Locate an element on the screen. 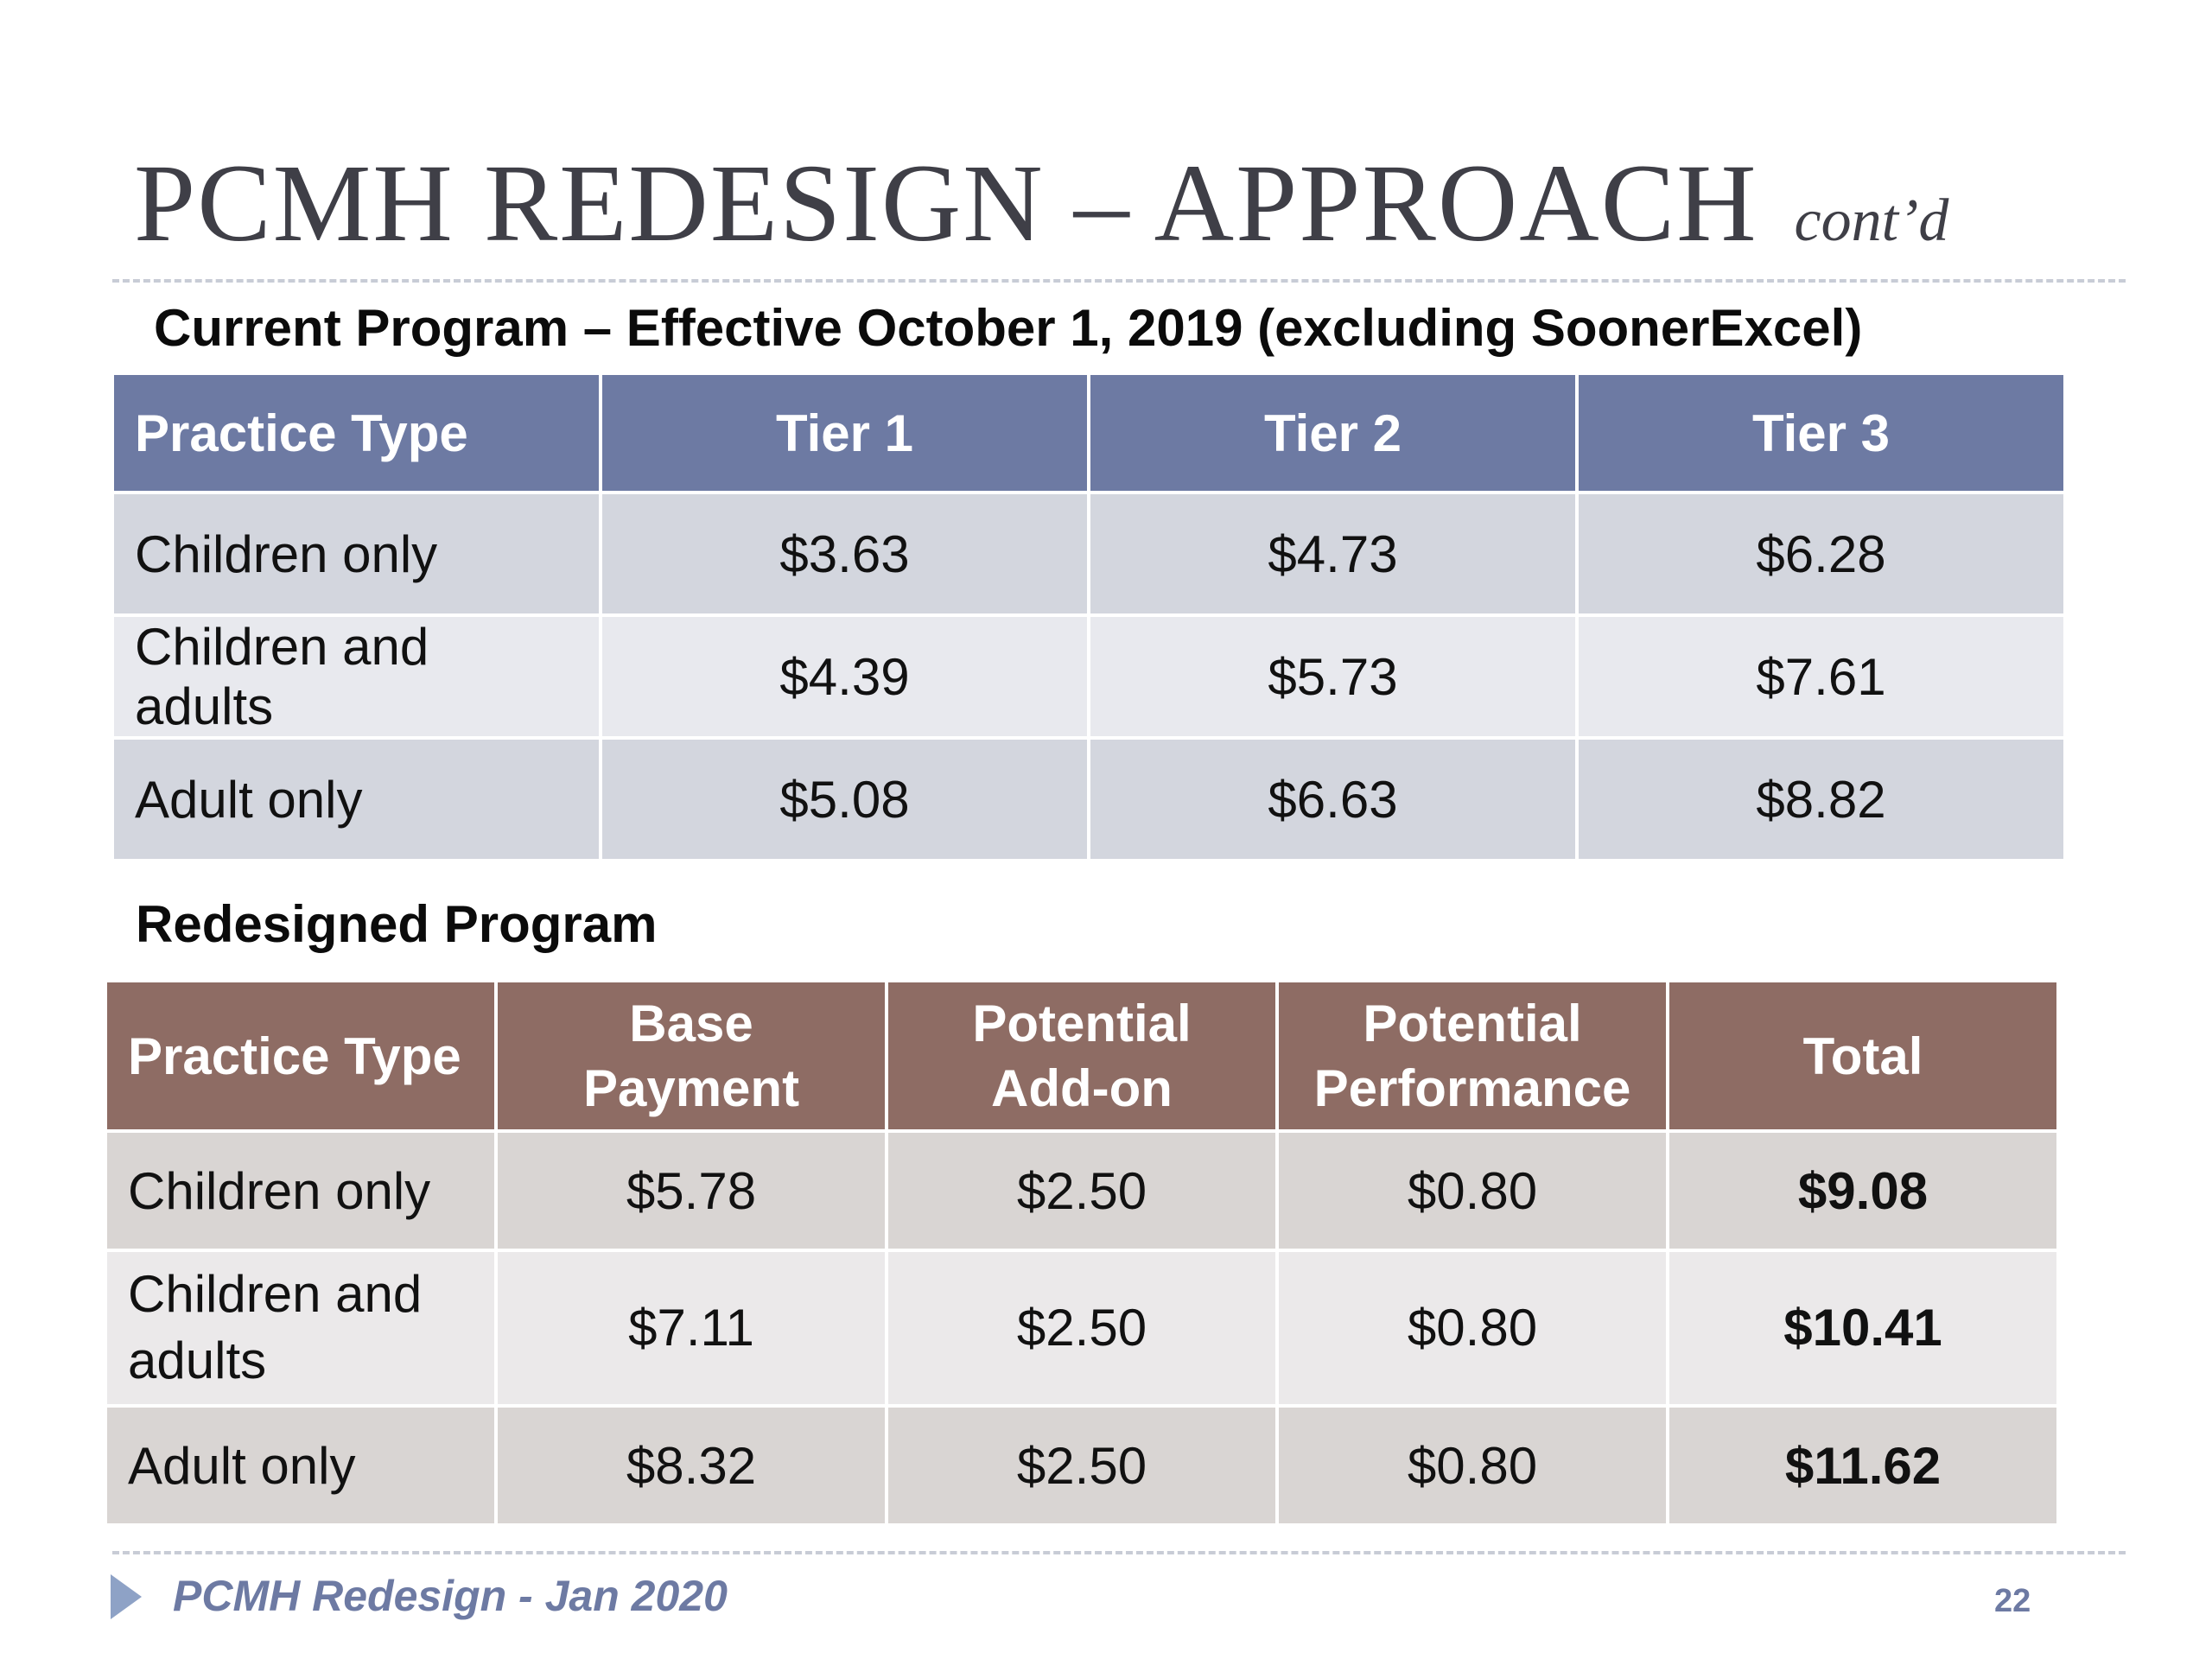  bottom-divider is located at coordinates (1119, 1552).